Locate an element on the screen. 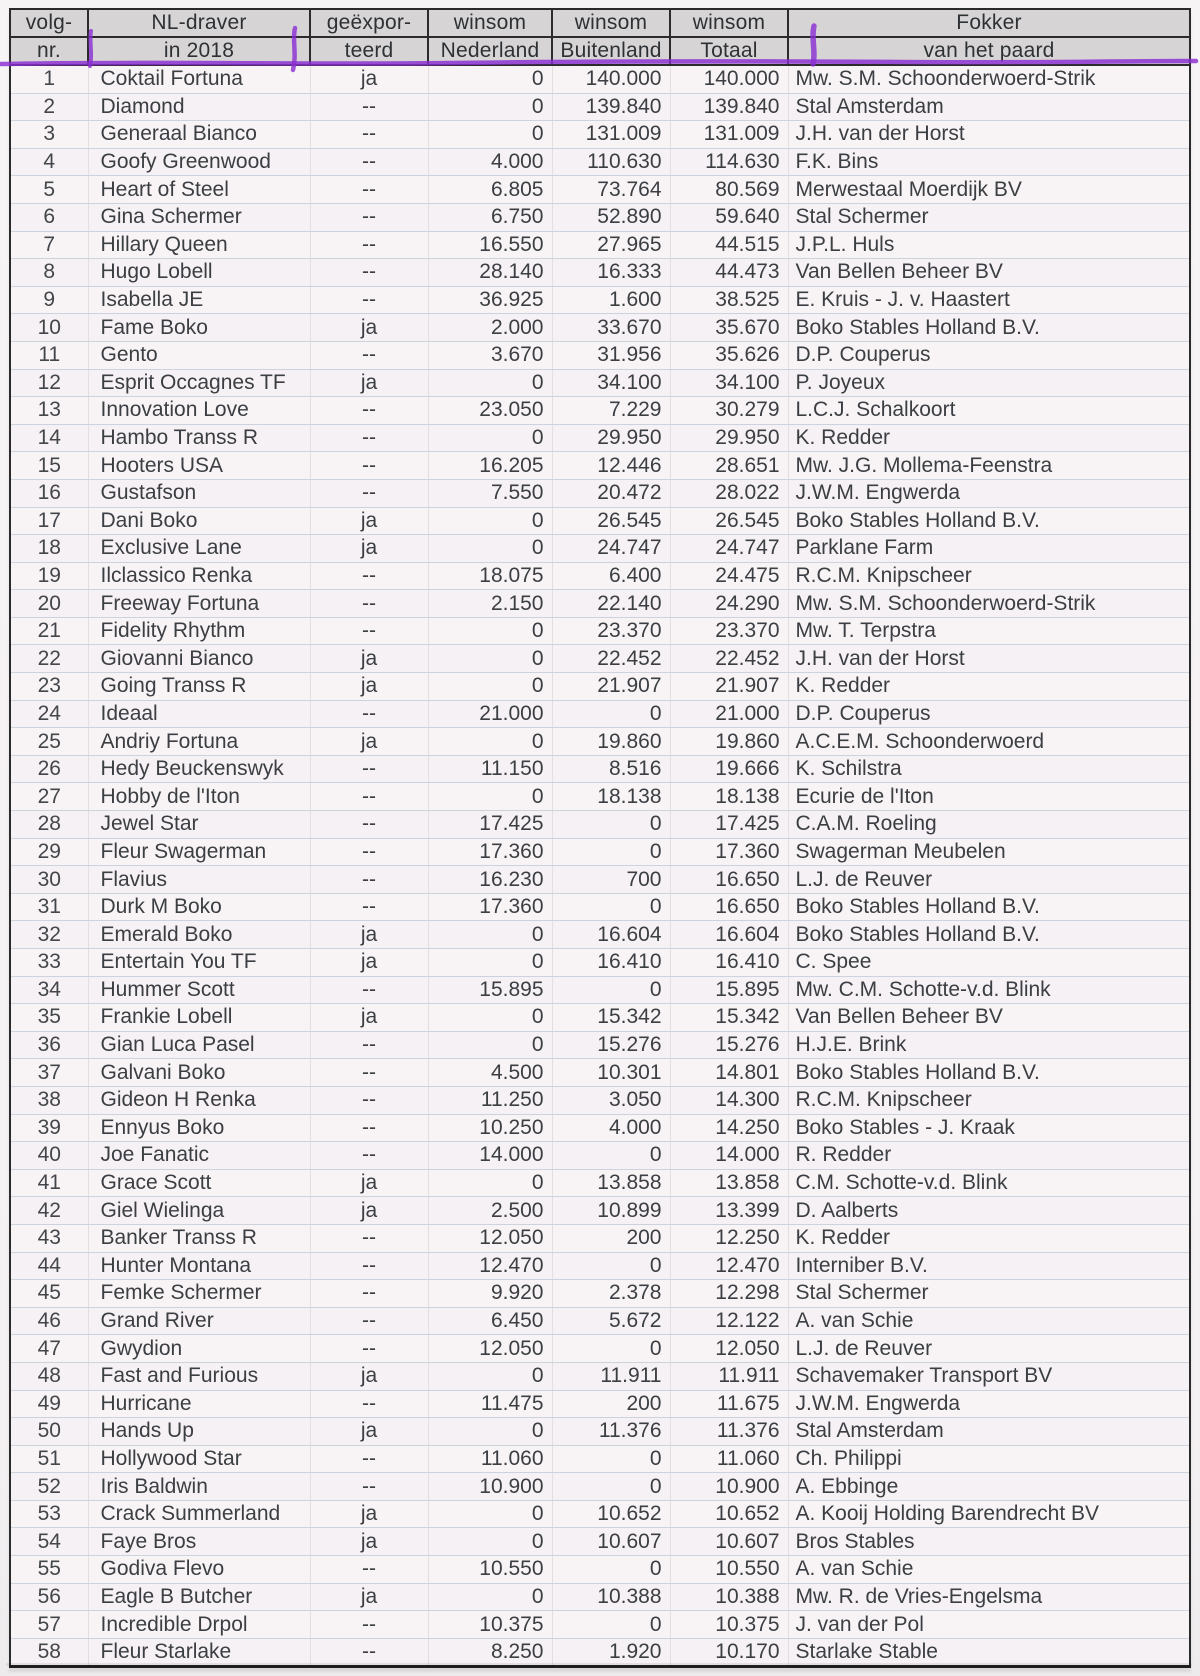 The width and height of the screenshot is (1200, 1676). cell-winnings-nl: 6.450 is located at coordinates (490, 1321).